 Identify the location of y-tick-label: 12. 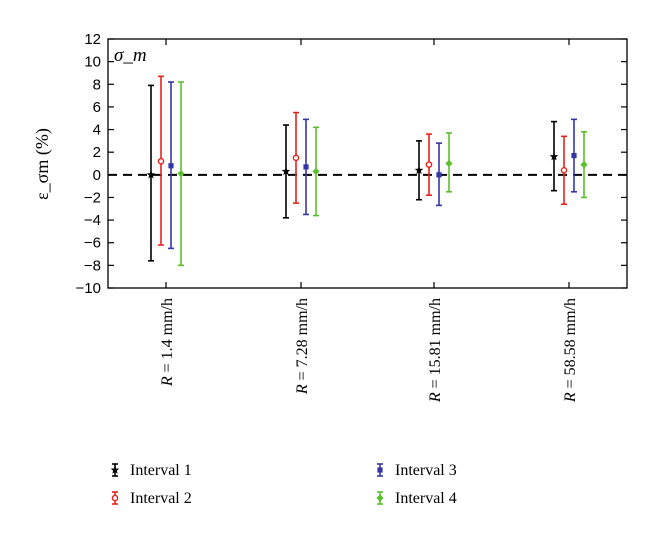
(92, 39).